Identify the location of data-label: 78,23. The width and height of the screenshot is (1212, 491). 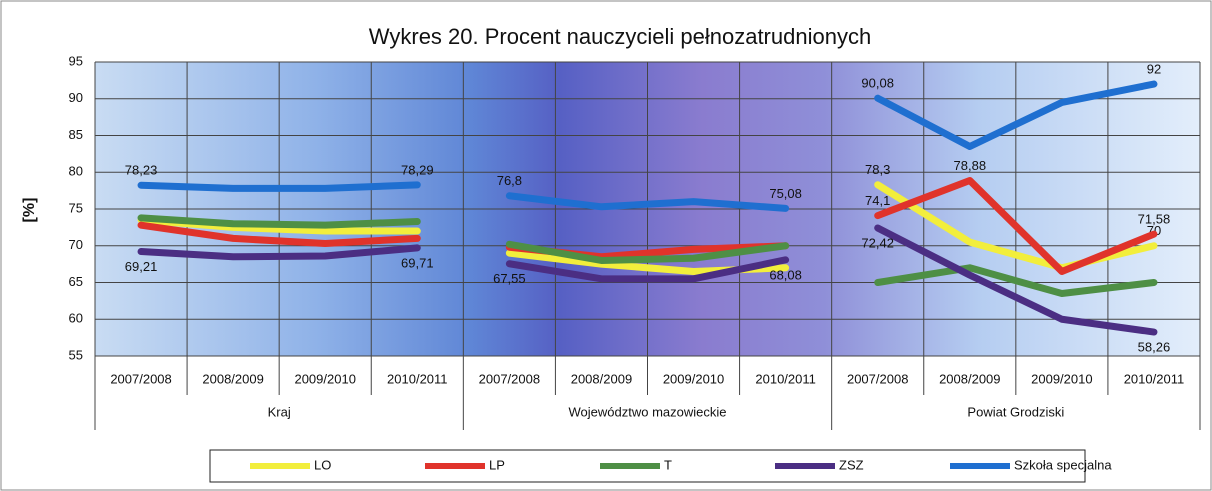
(141, 170).